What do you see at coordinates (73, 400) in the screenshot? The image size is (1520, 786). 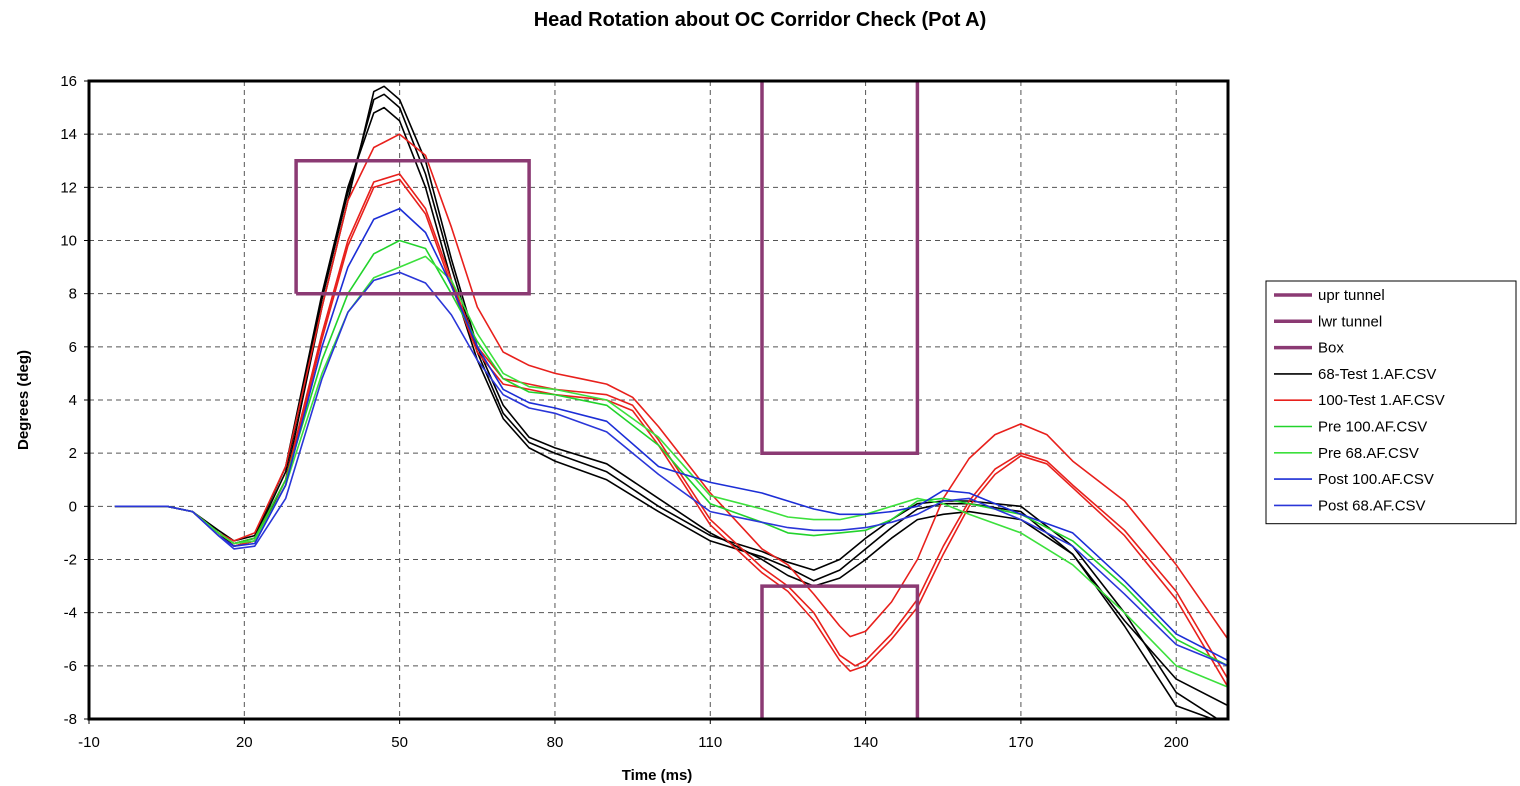 I see `y-tick-label: 4` at bounding box center [73, 400].